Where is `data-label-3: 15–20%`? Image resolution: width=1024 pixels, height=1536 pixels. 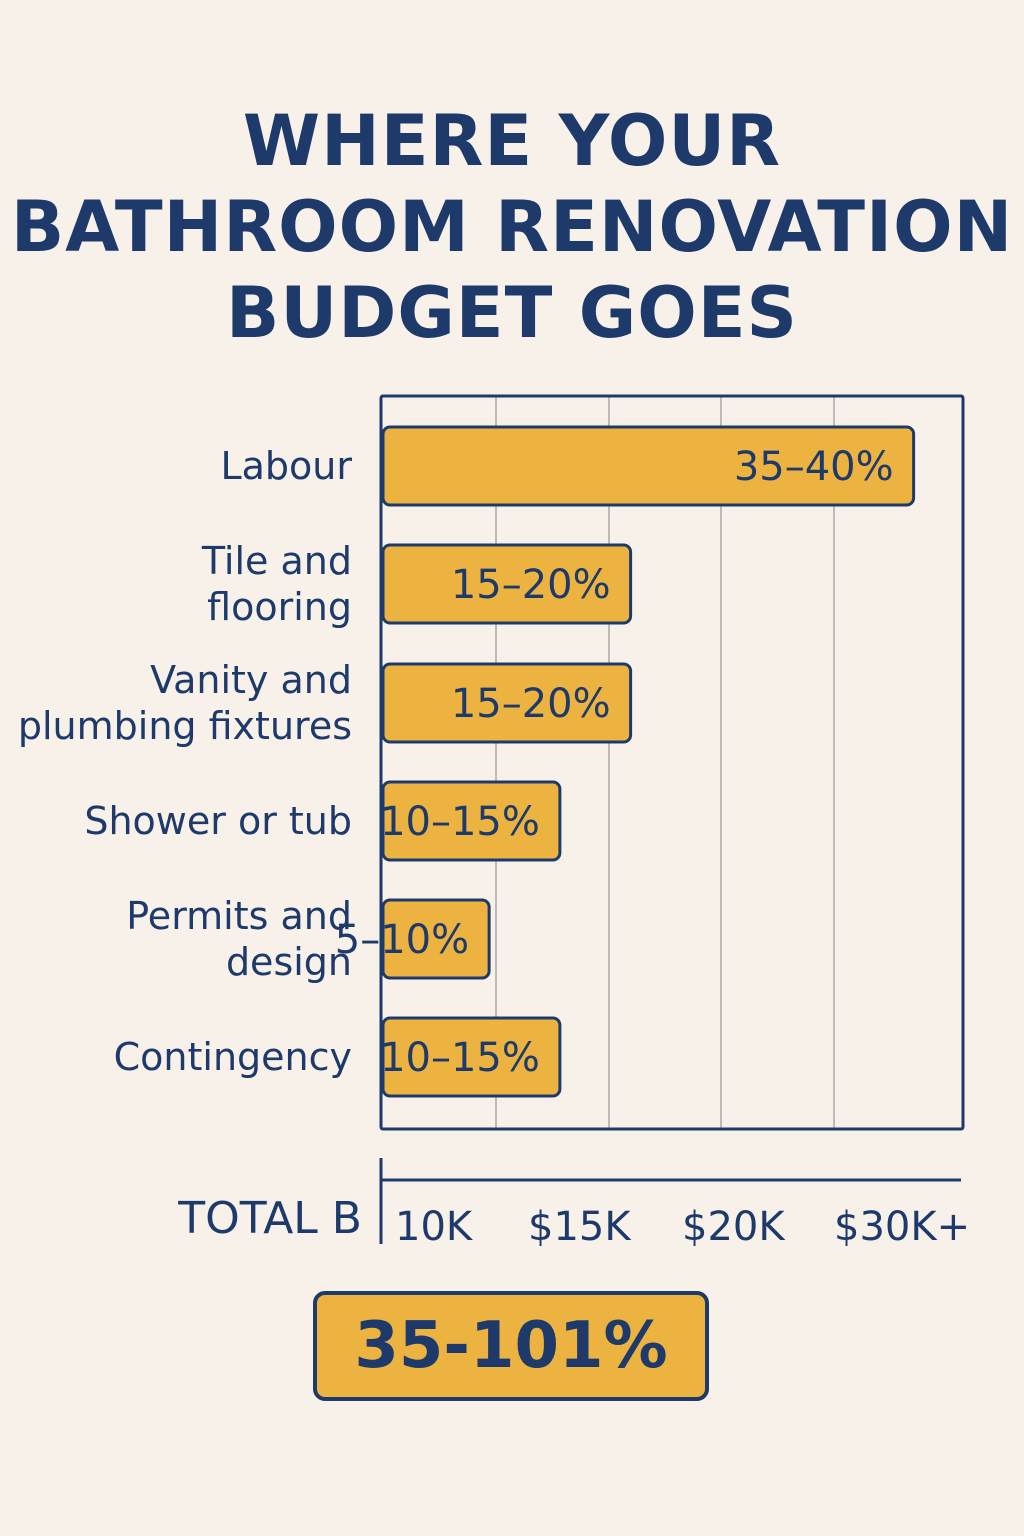
data-label-3: 15–20% is located at coordinates (531, 704).